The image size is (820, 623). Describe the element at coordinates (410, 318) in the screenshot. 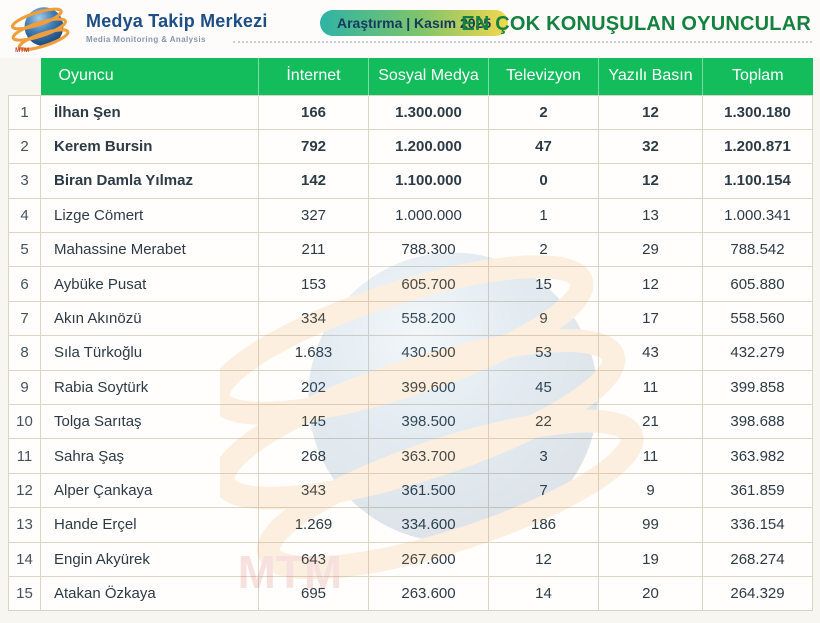

I see `table-row: 7 Akın Akınözü 334 558.200 9 17 558.560` at that location.